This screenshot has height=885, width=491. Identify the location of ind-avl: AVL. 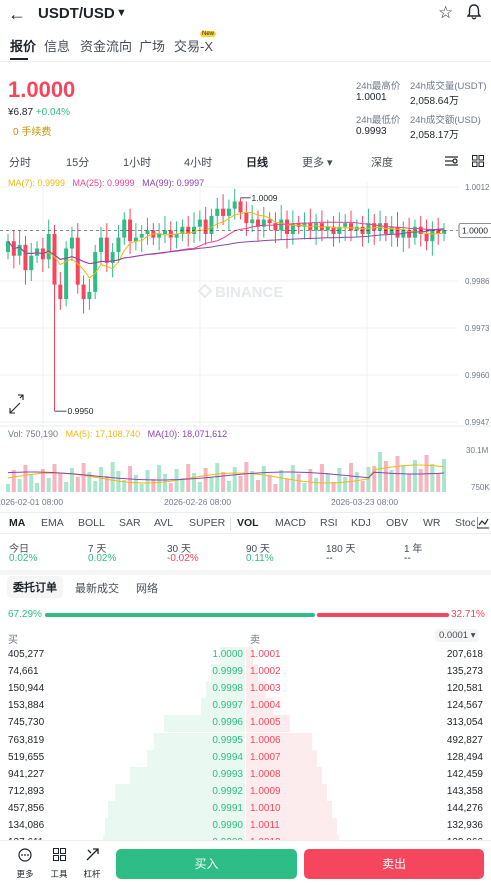
(164, 523).